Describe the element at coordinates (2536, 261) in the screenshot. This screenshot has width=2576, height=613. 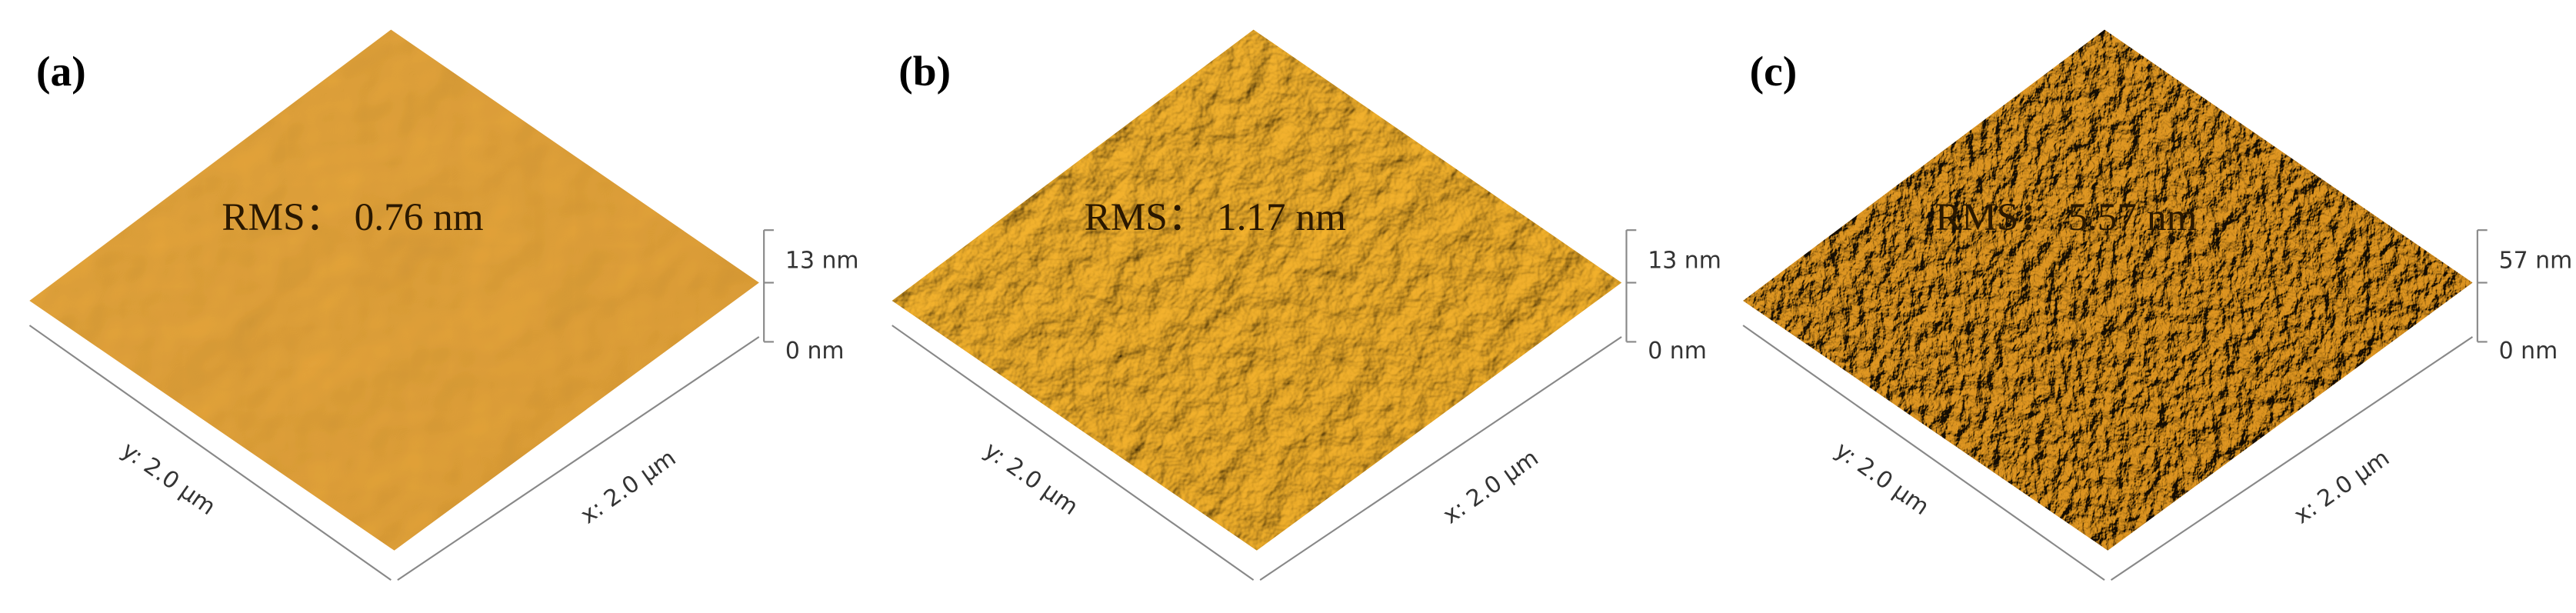
I see `z-top-label: 57 nm` at that location.